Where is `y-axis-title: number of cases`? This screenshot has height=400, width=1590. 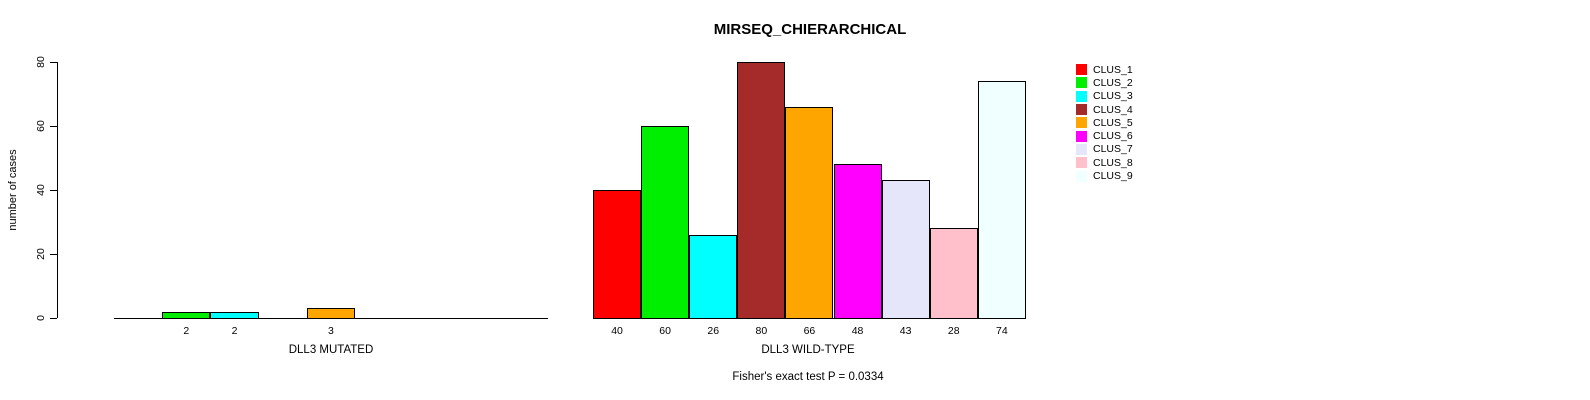
y-axis-title: number of cases is located at coordinates (13, 190).